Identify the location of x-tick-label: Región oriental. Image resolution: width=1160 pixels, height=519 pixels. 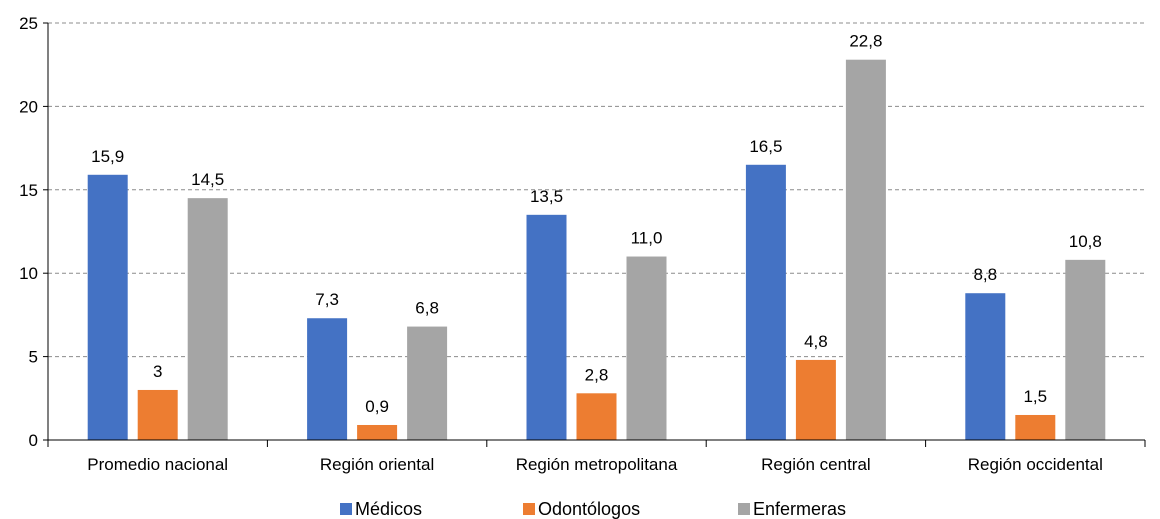
(377, 464).